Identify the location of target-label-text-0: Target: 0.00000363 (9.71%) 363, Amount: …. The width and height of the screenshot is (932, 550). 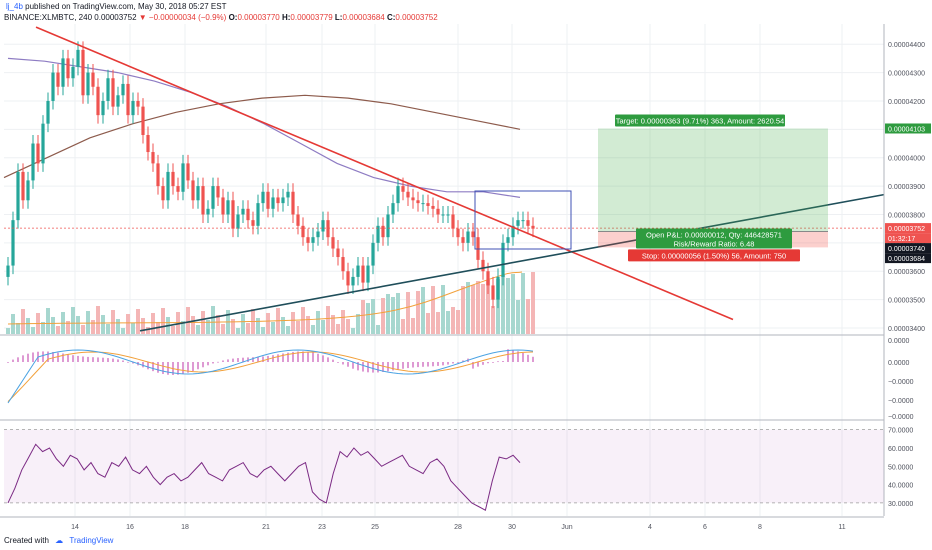
(700, 120).